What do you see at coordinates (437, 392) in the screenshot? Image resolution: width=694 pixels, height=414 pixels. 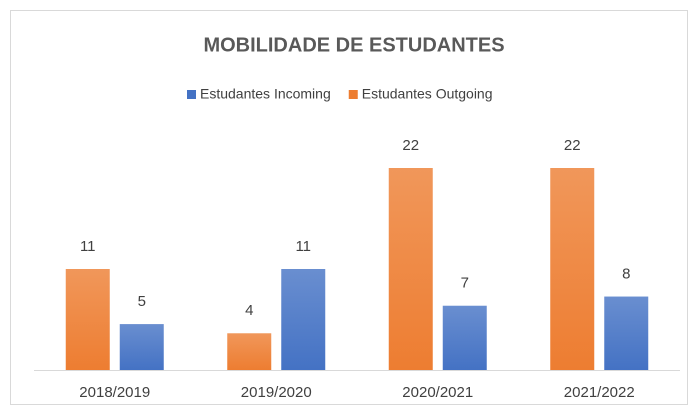 I see `x-tick-label: 2020/2021` at bounding box center [437, 392].